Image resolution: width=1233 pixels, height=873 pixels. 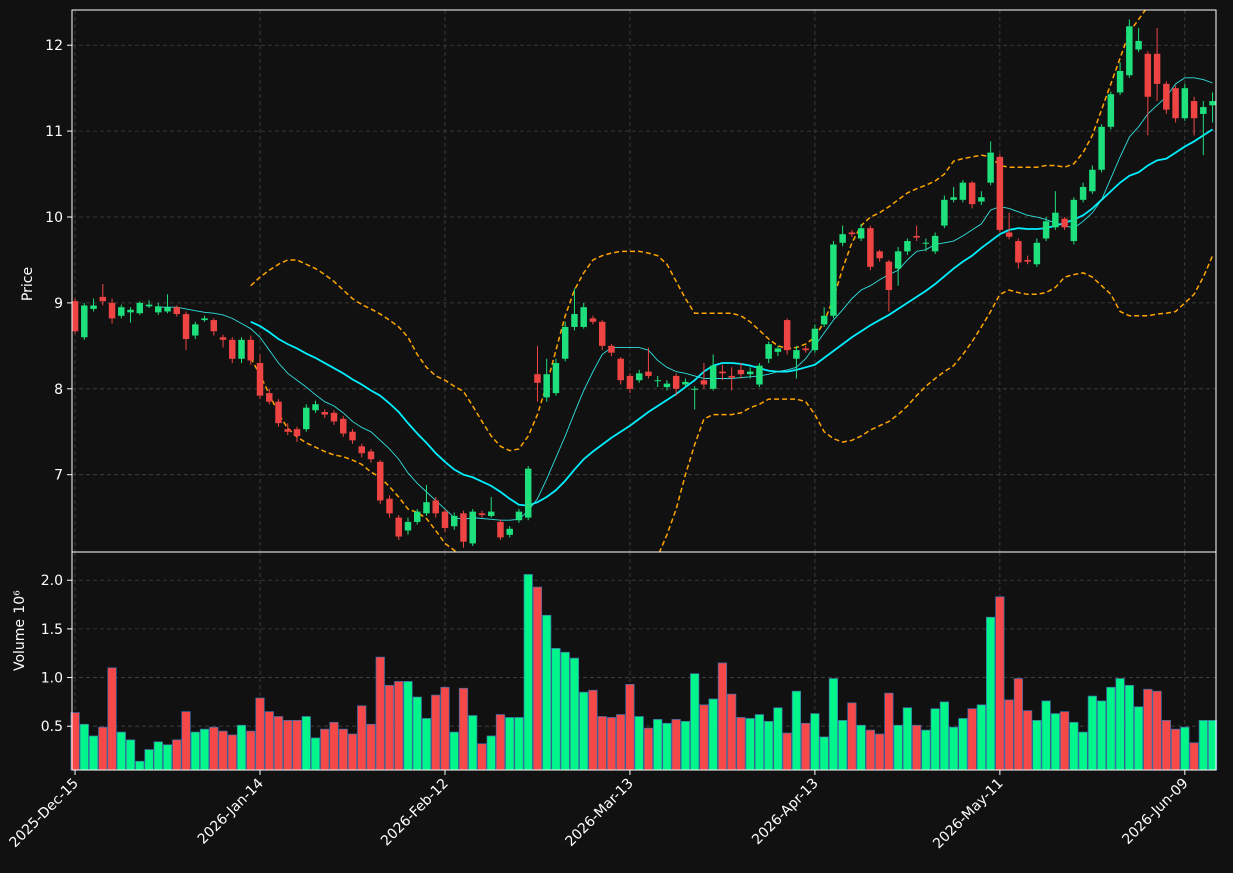 What do you see at coordinates (28, 284) in the screenshot?
I see `price-axis-label: Price` at bounding box center [28, 284].